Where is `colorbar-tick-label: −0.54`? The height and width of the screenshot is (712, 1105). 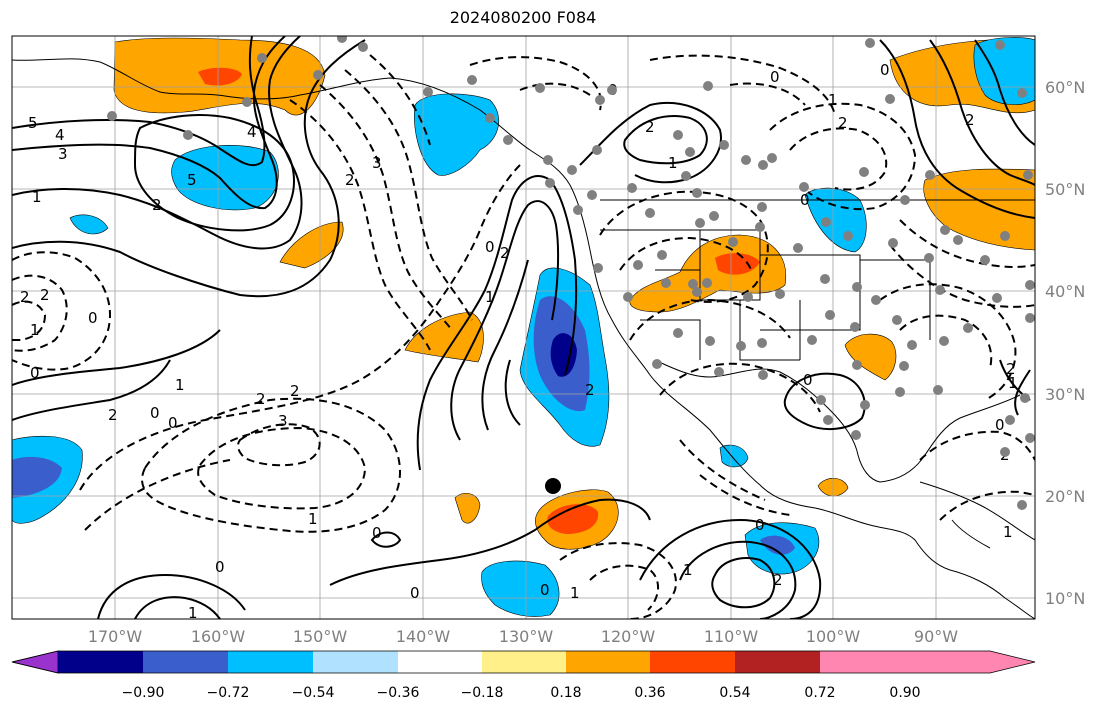 colorbar-tick-label: −0.54 is located at coordinates (313, 693).